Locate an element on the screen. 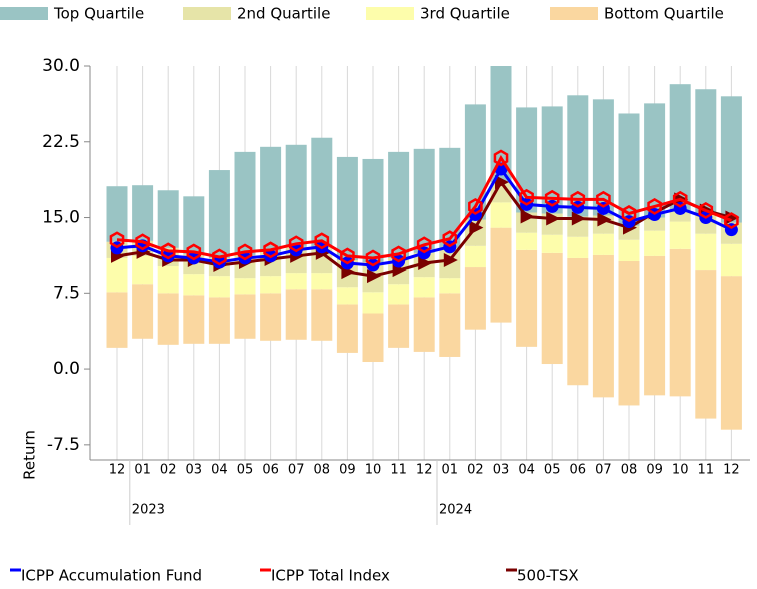 This screenshot has height=589, width=757. legend-label: Top Quartile is located at coordinates (98, 14).